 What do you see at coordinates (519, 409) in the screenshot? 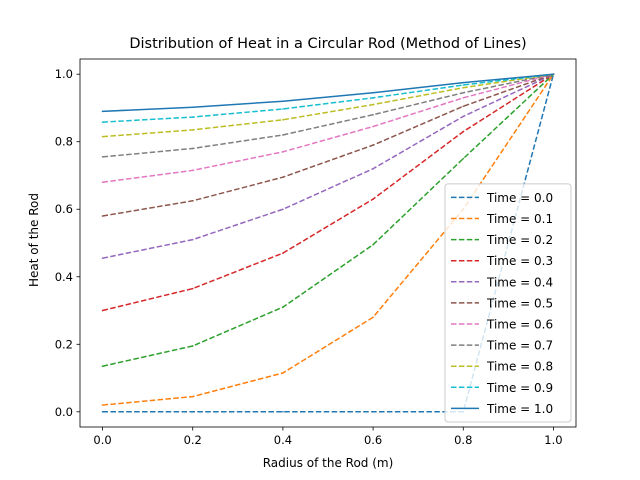
I see `legend-label-10: Time = 1.0` at bounding box center [519, 409].